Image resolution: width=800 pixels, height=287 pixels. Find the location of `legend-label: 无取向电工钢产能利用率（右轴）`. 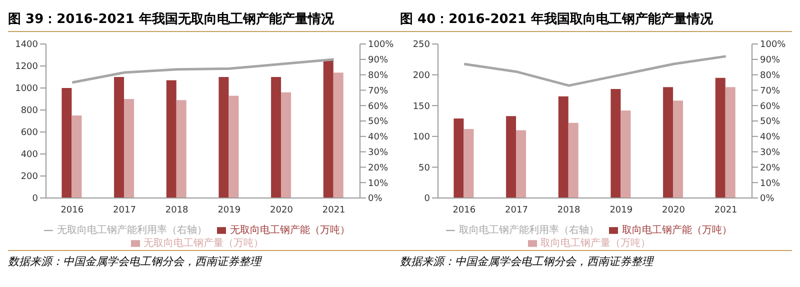

legend-label: 无取向电工钢产能利用率（右轴） is located at coordinates (132, 230).